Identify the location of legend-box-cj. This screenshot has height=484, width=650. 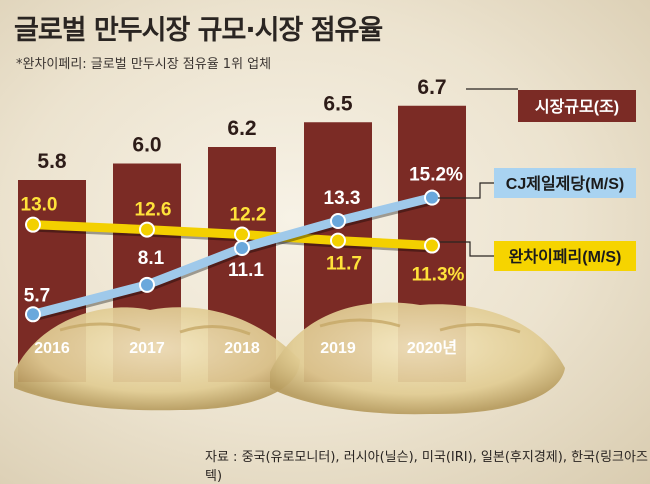
(565, 183).